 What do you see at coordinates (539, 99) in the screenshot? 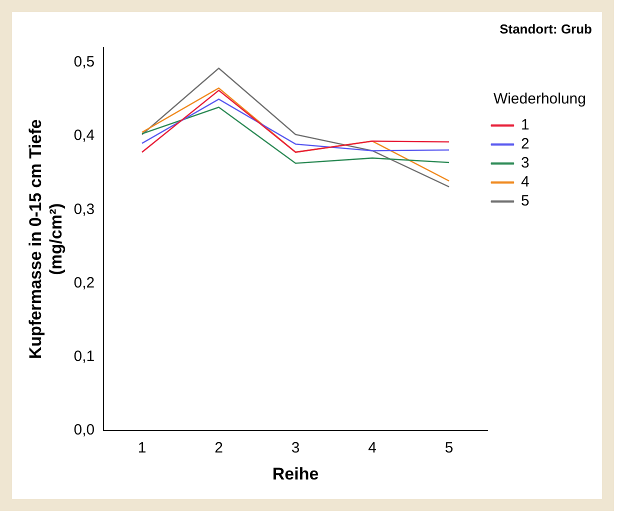
I see `legend-title: Wiederholung` at bounding box center [539, 99].